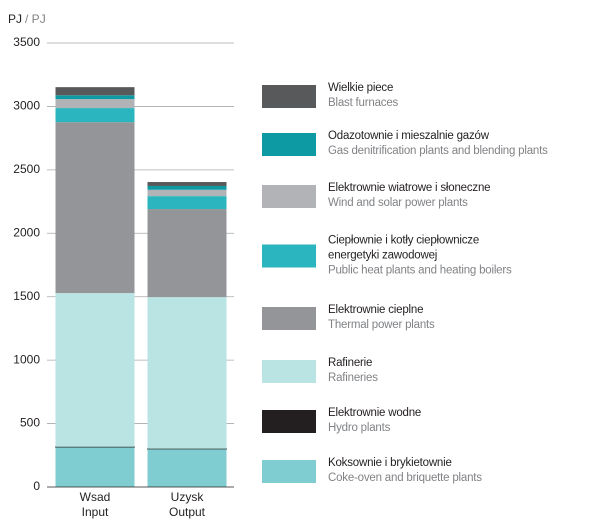 The height and width of the screenshot is (528, 595). I want to click on legend-item: Elektrownie wodne Hydro plants, so click(341, 421).